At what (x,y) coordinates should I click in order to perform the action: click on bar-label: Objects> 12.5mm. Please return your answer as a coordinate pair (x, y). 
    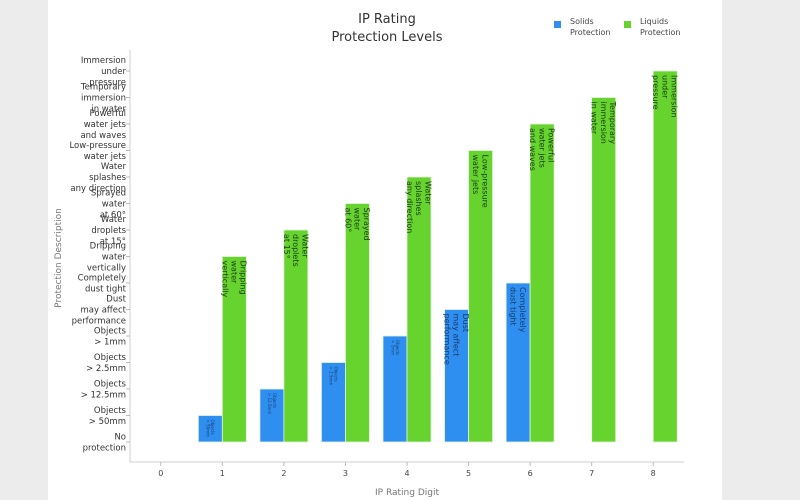
    Looking at the image, I should click on (272, 403).